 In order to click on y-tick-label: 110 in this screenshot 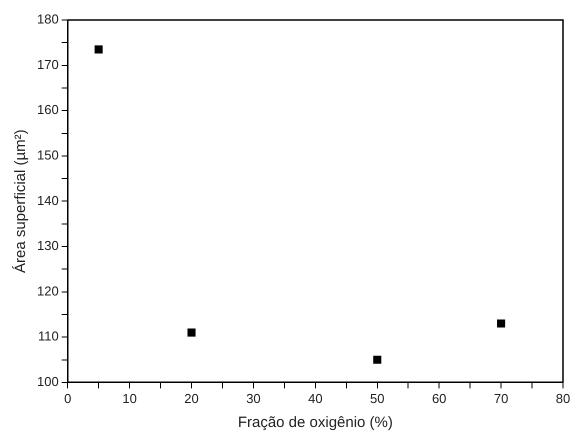, I will do `click(48, 336)`.